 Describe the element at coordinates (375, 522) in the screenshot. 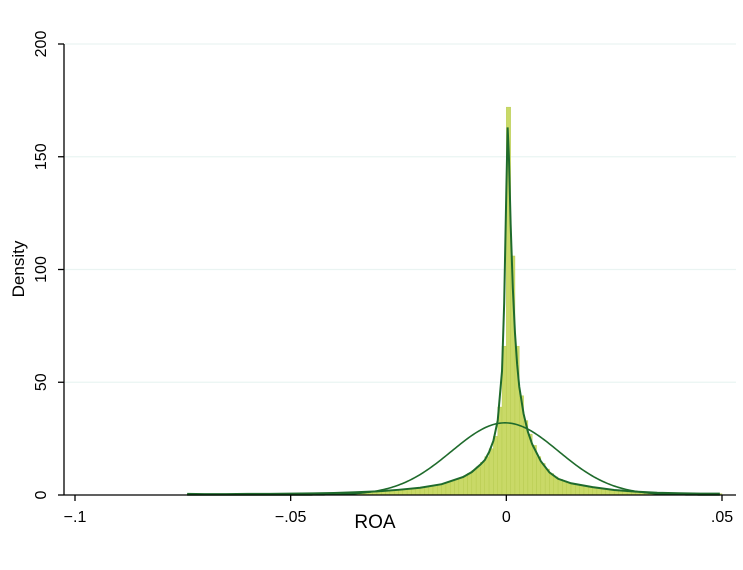

I see `x-axis-title: ROA` at that location.